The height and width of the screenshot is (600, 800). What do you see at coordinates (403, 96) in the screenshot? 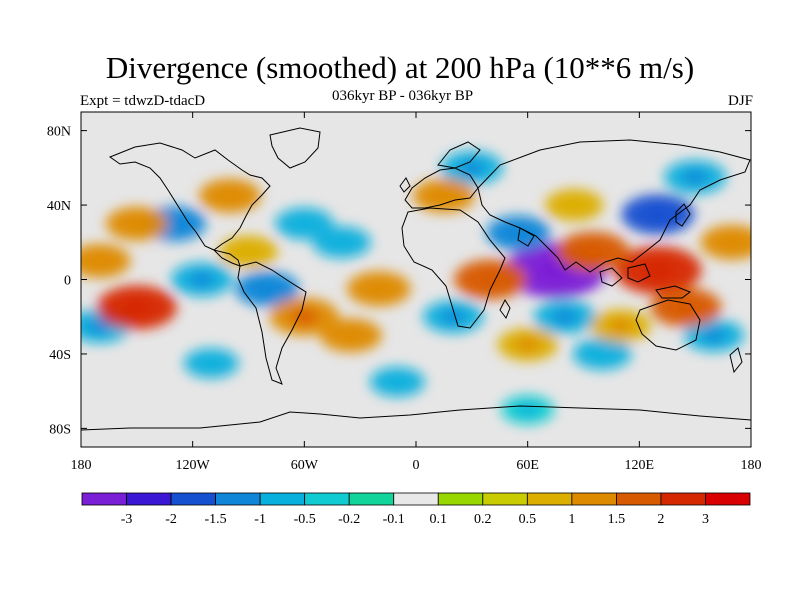
I see `period-label: 036kyr BP - 036kyr BP` at bounding box center [403, 96].